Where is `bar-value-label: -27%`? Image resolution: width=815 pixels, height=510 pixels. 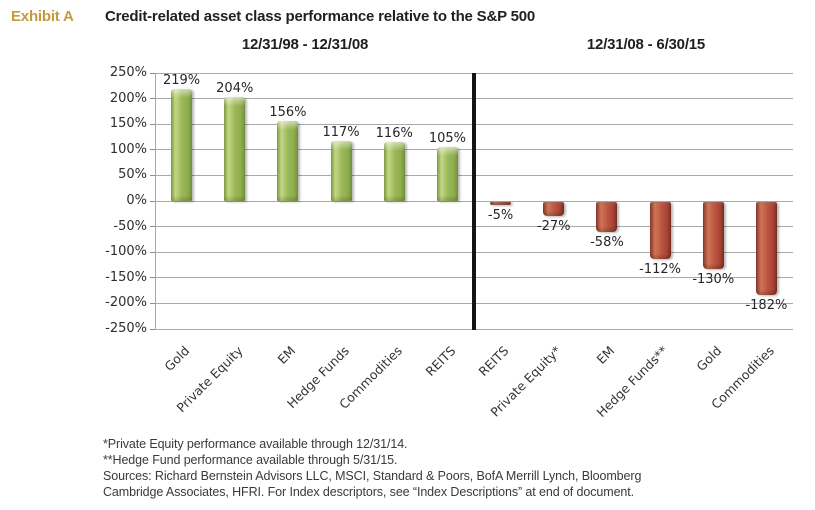
bar-value-label: -27% is located at coordinates (553, 226).